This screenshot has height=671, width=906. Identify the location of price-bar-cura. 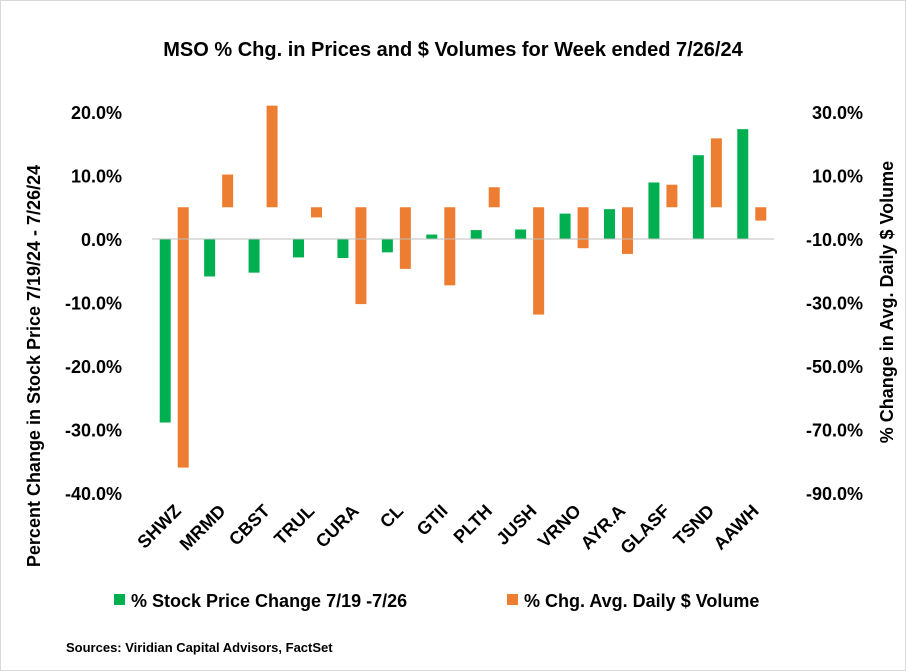
(343, 249).